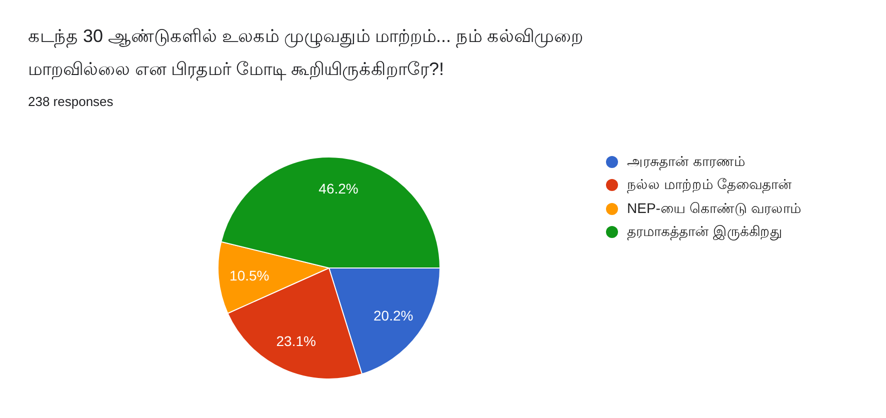  What do you see at coordinates (709, 185) in the screenshot?
I see `legend-label: நல்ல மாற்றம் தேவைதான்` at bounding box center [709, 185].